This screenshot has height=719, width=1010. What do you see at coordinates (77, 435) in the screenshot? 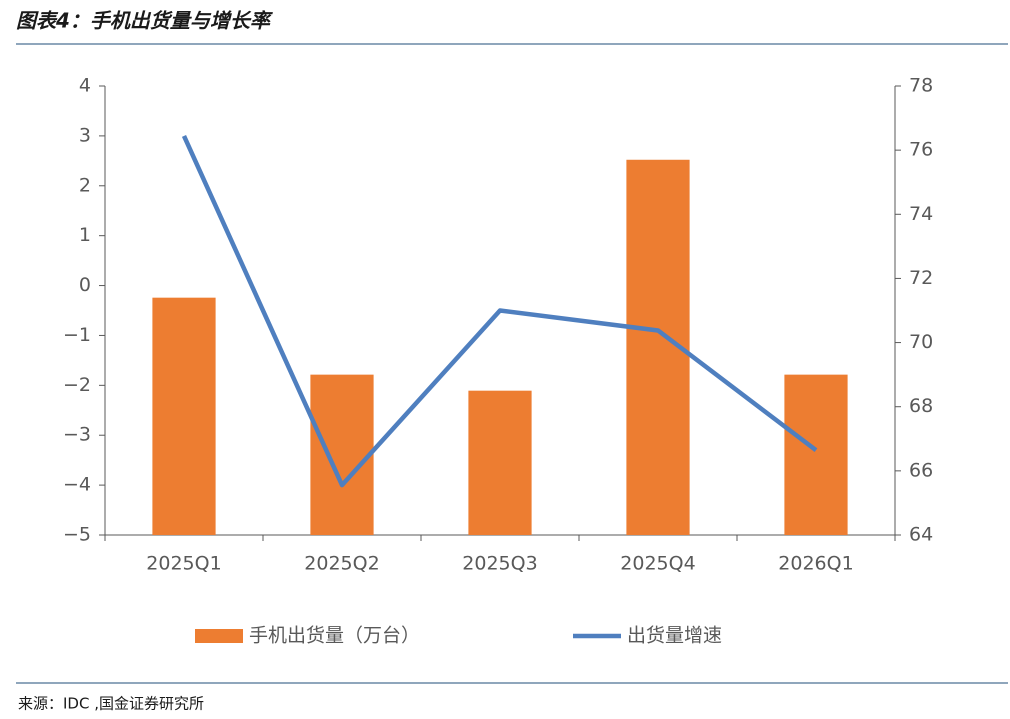
I see `y-tick-label: −3` at bounding box center [77, 435].